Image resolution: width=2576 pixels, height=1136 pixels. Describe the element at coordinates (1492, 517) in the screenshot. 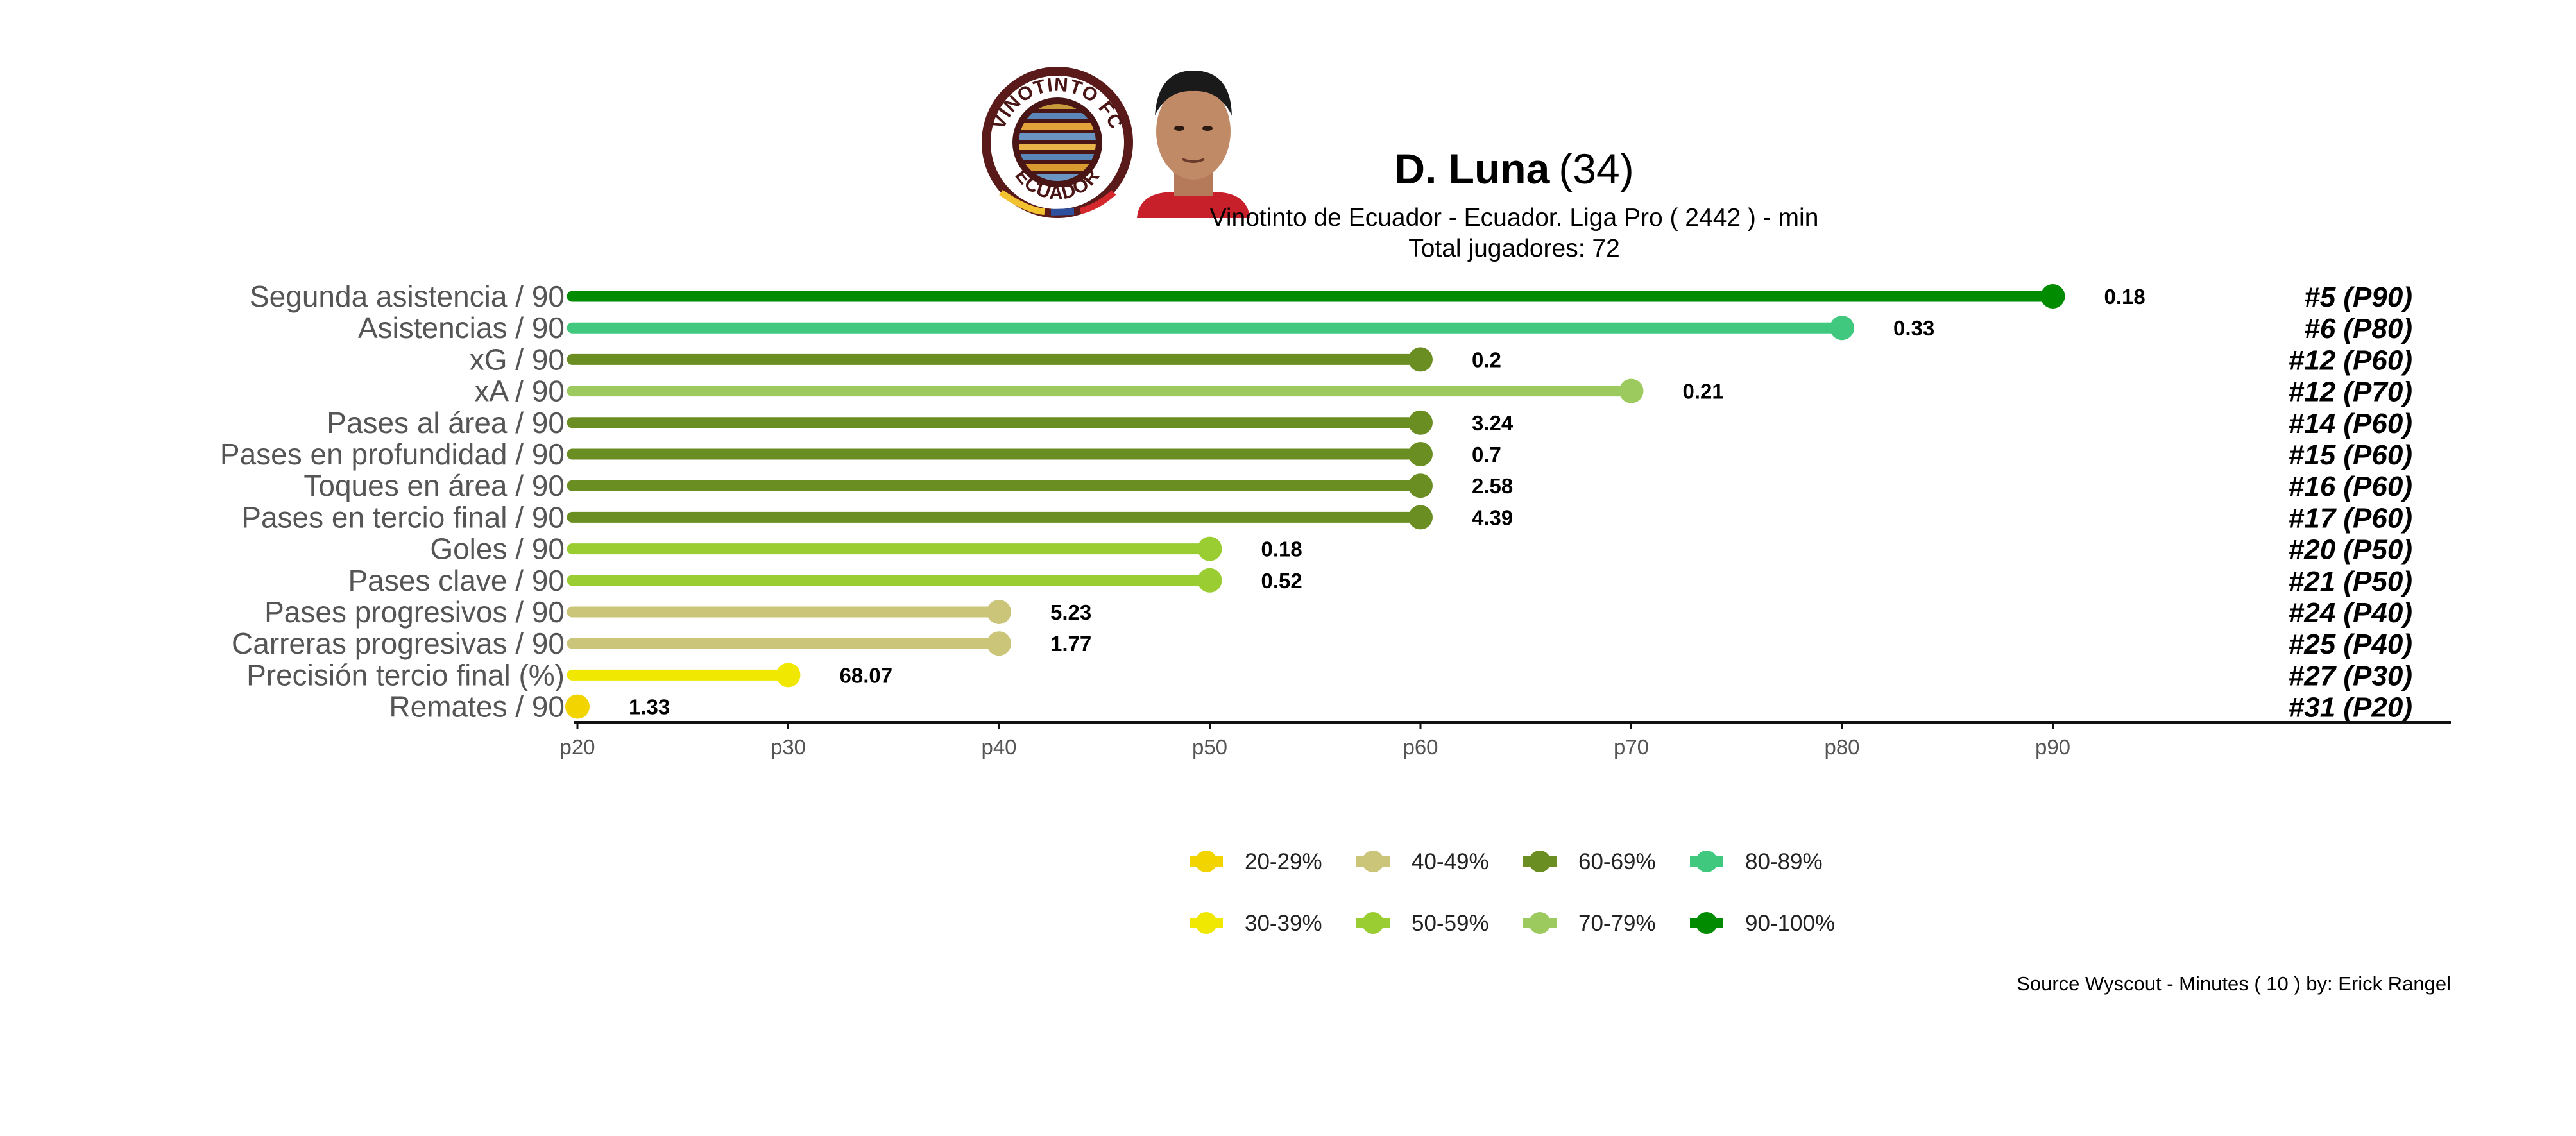

I see `value-label: 4.39` at that location.